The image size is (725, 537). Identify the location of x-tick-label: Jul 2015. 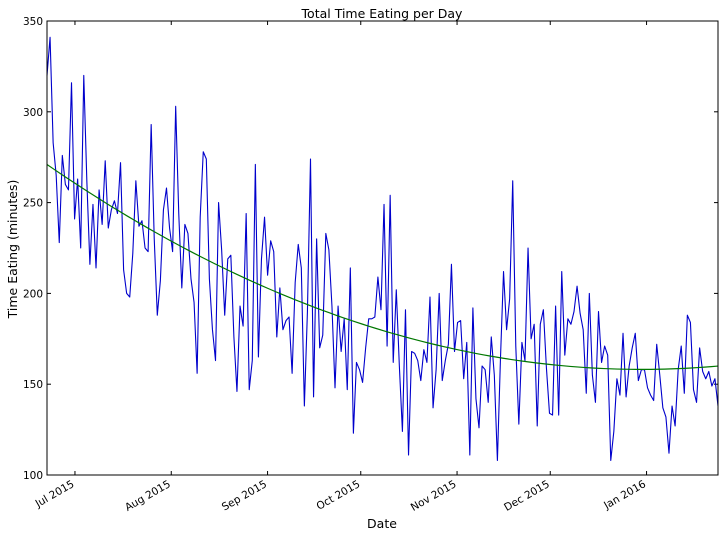
(55, 494).